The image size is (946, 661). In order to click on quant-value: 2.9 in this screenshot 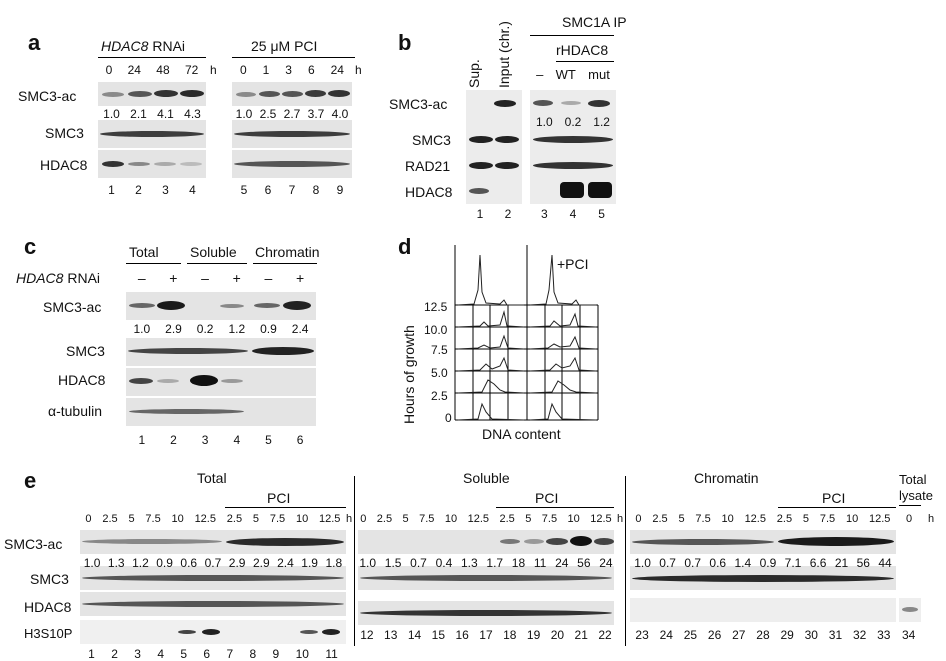, I will do `click(261, 563)`.